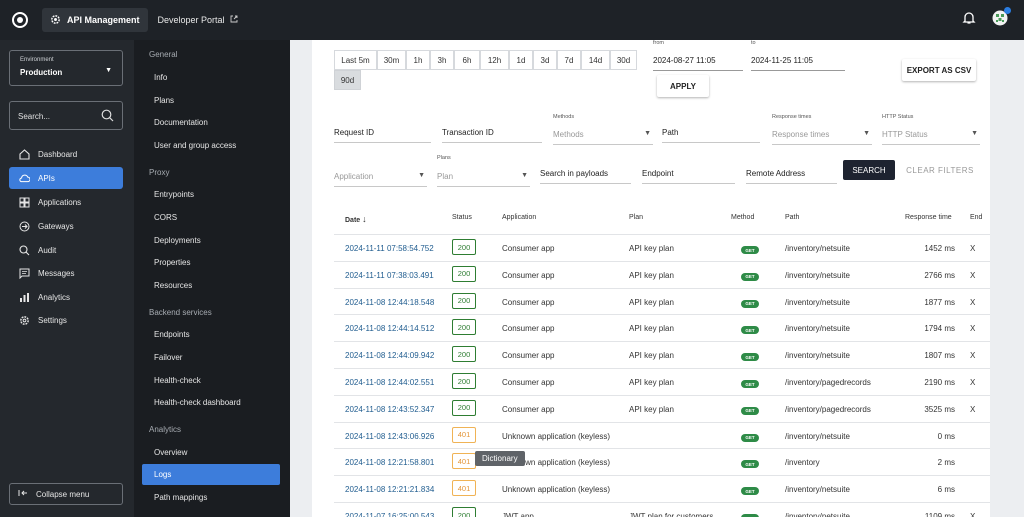 The width and height of the screenshot is (1024, 517). Describe the element at coordinates (444, 158) in the screenshot. I see `plans-label: Plans` at that location.